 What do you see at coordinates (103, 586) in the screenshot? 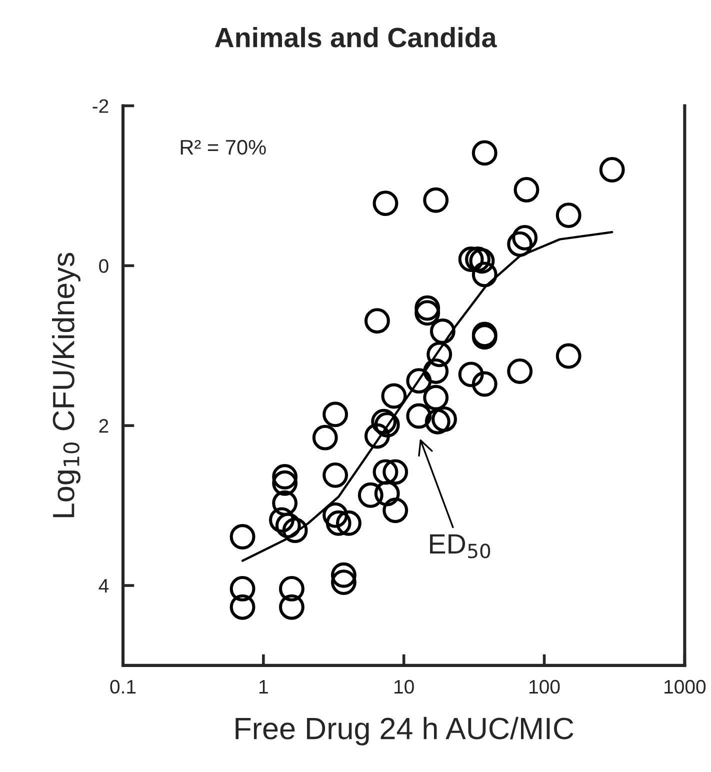
I see `y-tick-label: 4` at bounding box center [103, 586].